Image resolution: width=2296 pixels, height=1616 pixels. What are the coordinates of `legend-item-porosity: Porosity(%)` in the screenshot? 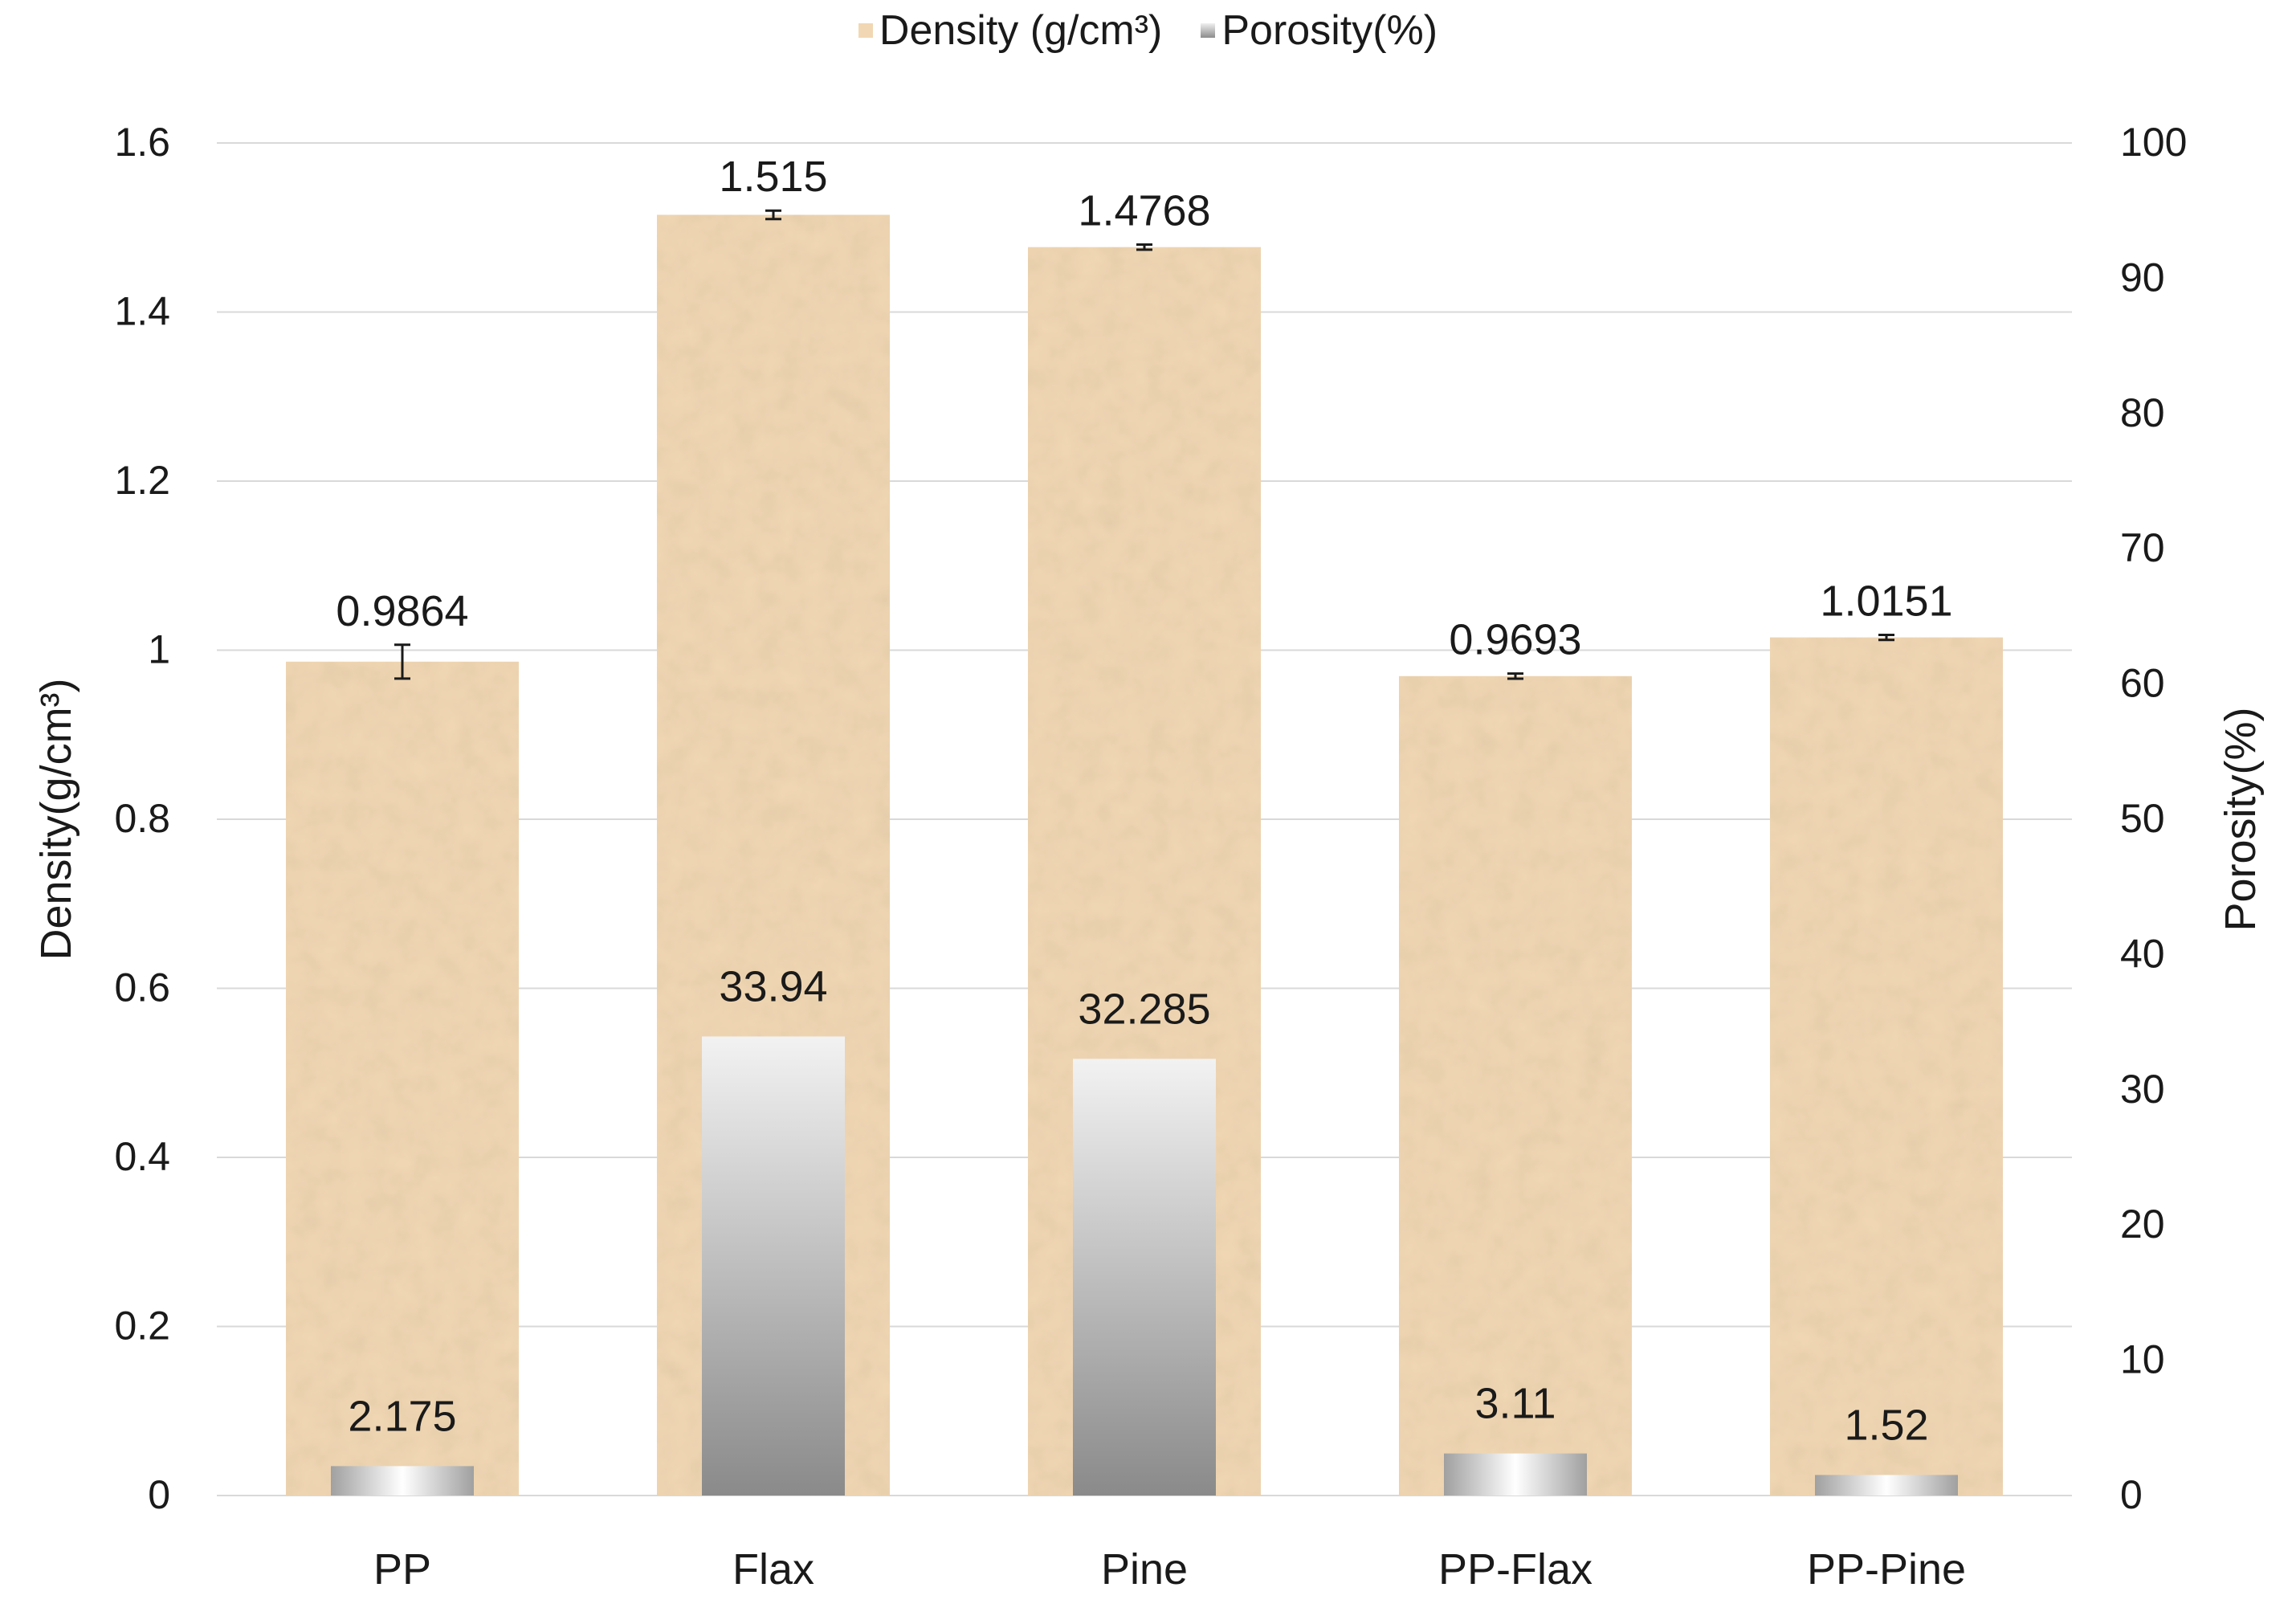 It's located at (1320, 30).